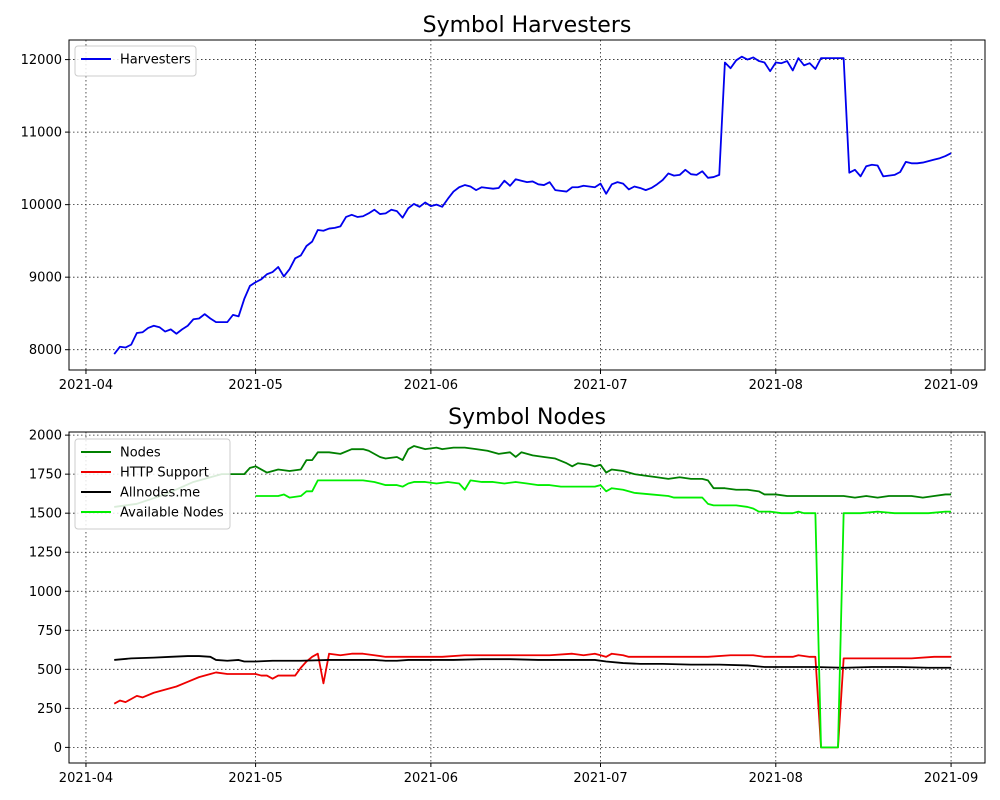 The height and width of the screenshot is (800, 1000). Describe the element at coordinates (41, 133) in the screenshot. I see `harvesters-y-tick-label: 11000` at that location.